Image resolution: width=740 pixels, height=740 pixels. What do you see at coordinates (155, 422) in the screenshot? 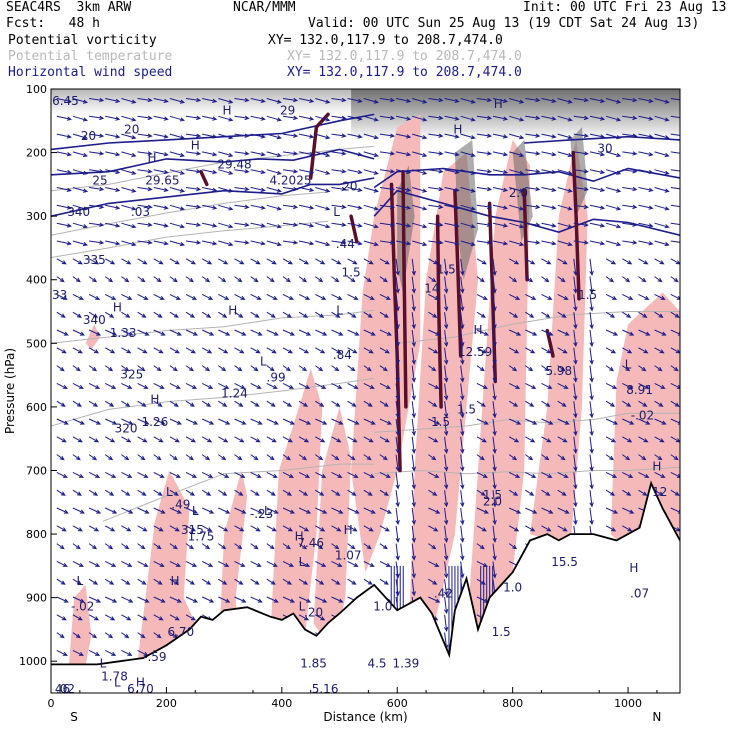
I see `field-label: 1.26` at bounding box center [155, 422].